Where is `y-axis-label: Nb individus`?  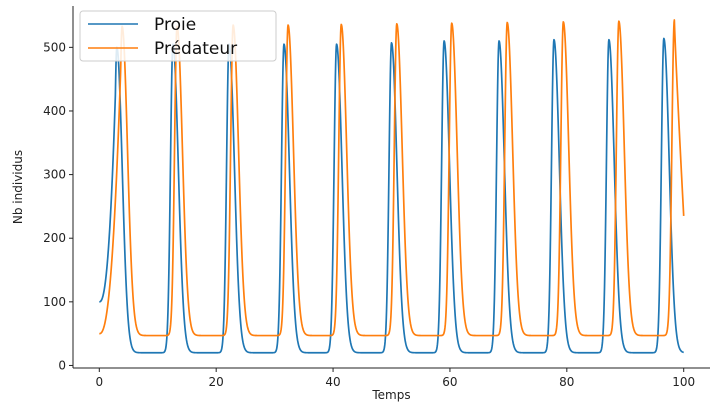 y-axis-label: Nb individus is located at coordinates (18, 187).